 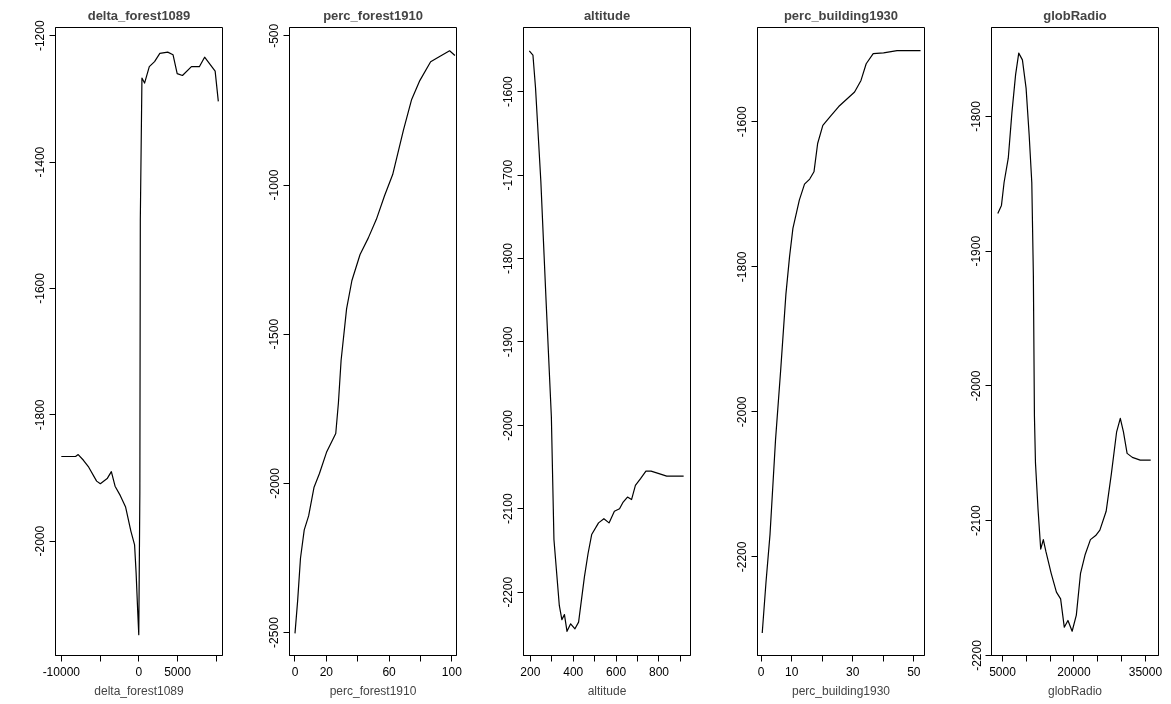 What do you see at coordinates (139, 690) in the screenshot?
I see `x-axis-title: delta_forest1089` at bounding box center [139, 690].